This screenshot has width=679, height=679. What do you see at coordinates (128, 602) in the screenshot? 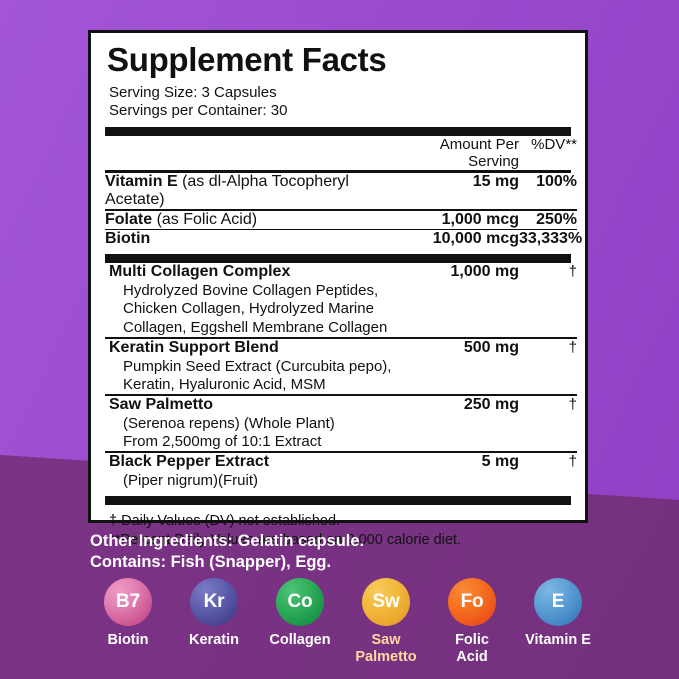
I see `badge-symbol-icon: B7` at bounding box center [128, 602].